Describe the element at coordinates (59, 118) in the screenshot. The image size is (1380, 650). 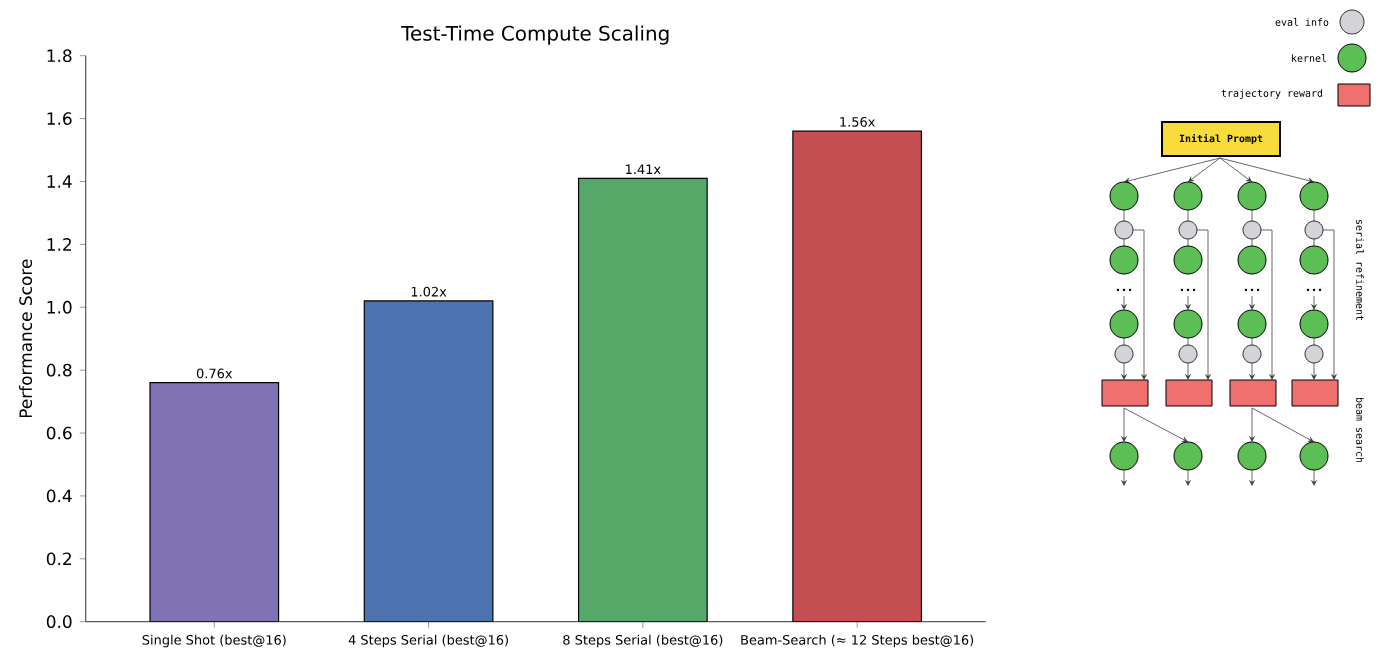
I see `y-tick-label: 1.6` at that location.